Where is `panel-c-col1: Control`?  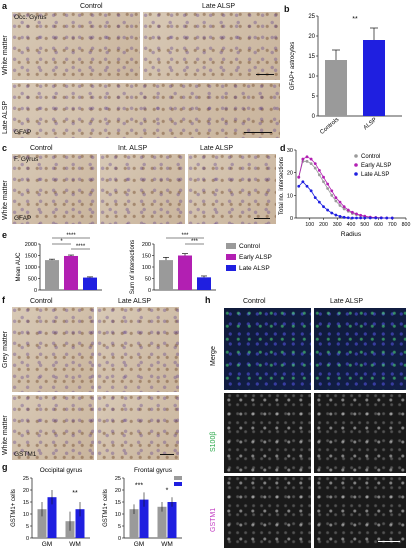 panel-c-col1: Control is located at coordinates (41, 148).